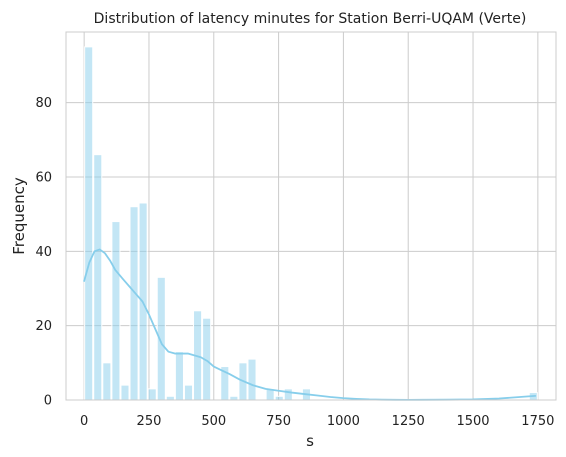 This screenshot has width=566, height=457. I want to click on x-tick-label: 1500, so click(472, 421).